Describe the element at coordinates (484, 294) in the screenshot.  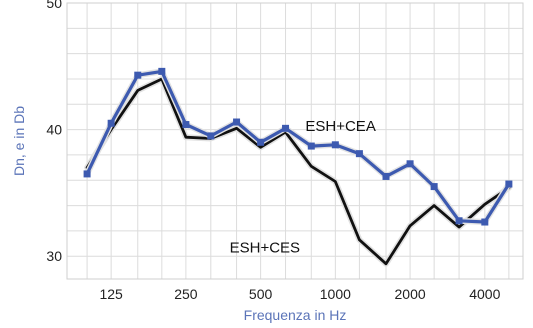
I see `x-tick-label: 4000` at that location.